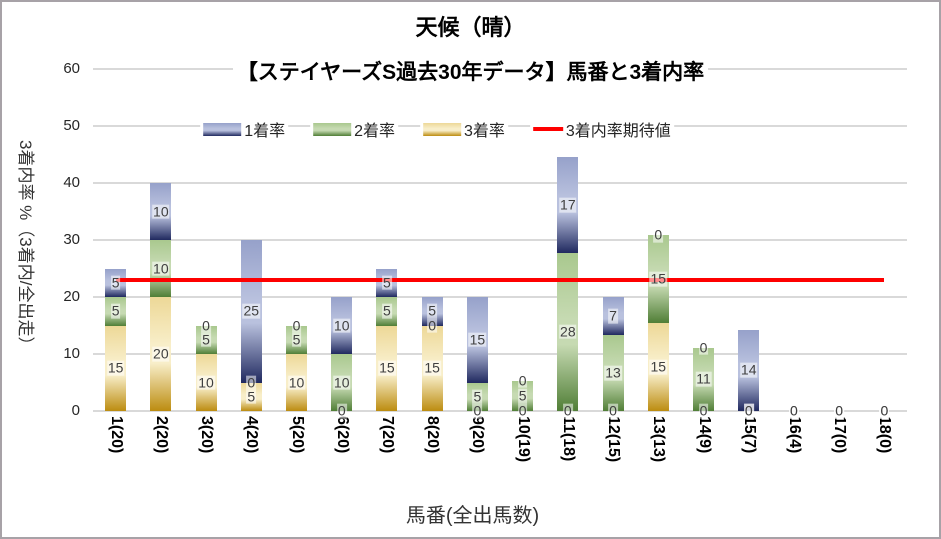 The height and width of the screenshot is (539, 941). Describe the element at coordinates (472, 516) in the screenshot. I see `x-axis-title: 馬番(全出馬数)` at that location.